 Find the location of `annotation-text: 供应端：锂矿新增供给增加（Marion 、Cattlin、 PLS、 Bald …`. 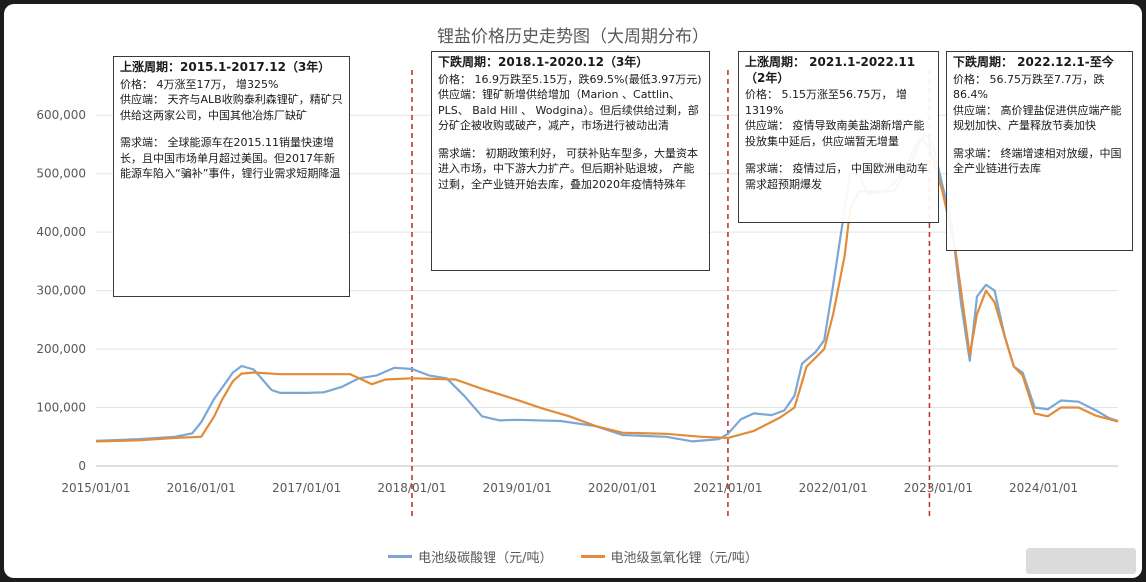

annotation-text: 供应端：锂矿新增供给增加（Marion 、Cattlin、 PLS、 Bald … is located at coordinates (568, 110).